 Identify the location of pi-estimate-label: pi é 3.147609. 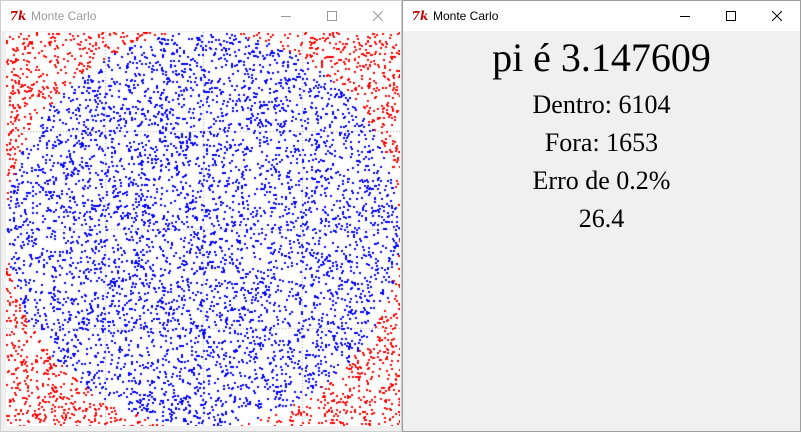
(601, 57).